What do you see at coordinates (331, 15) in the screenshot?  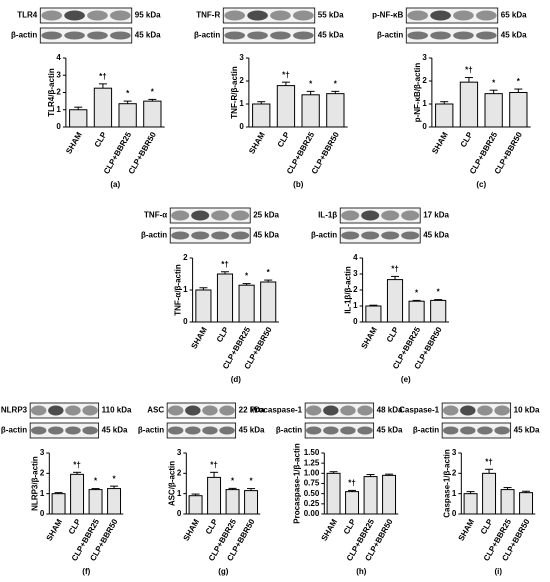 I see `blot-kda: 55 kDa` at bounding box center [331, 15].